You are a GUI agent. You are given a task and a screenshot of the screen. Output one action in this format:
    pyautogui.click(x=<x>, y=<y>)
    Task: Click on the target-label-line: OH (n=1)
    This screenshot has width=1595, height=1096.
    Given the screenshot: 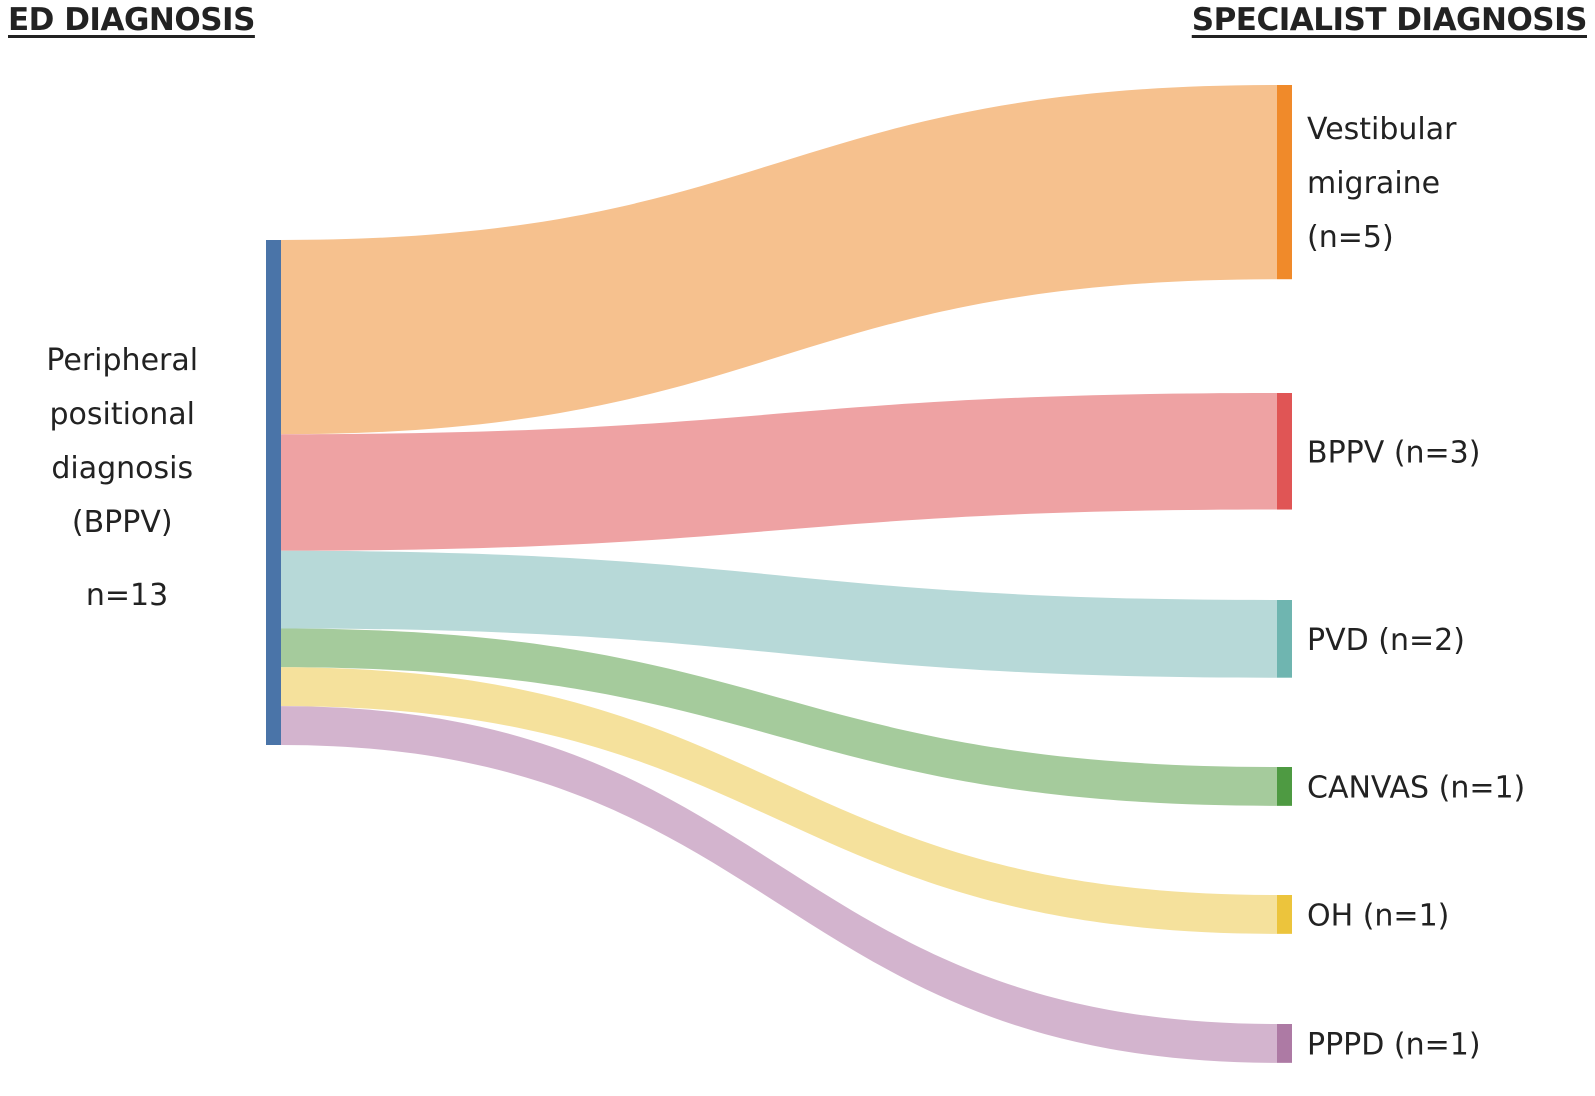 What is the action you would take?
    pyautogui.click(x=1378, y=915)
    